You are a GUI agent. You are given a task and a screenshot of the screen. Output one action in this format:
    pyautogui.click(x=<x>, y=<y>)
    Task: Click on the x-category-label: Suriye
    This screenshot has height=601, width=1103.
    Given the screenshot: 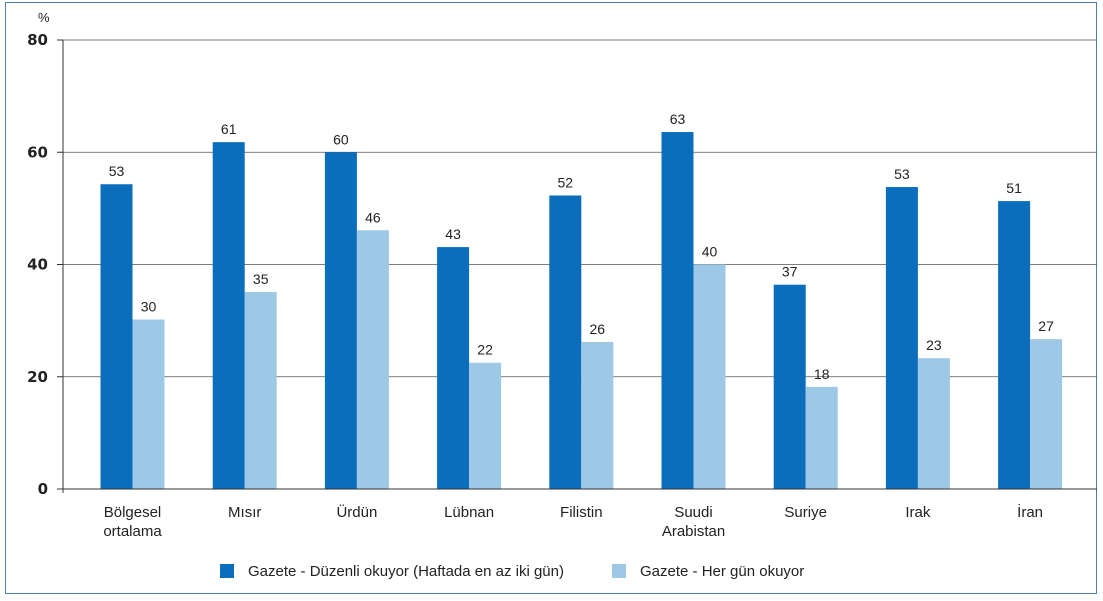 What is the action you would take?
    pyautogui.click(x=805, y=512)
    